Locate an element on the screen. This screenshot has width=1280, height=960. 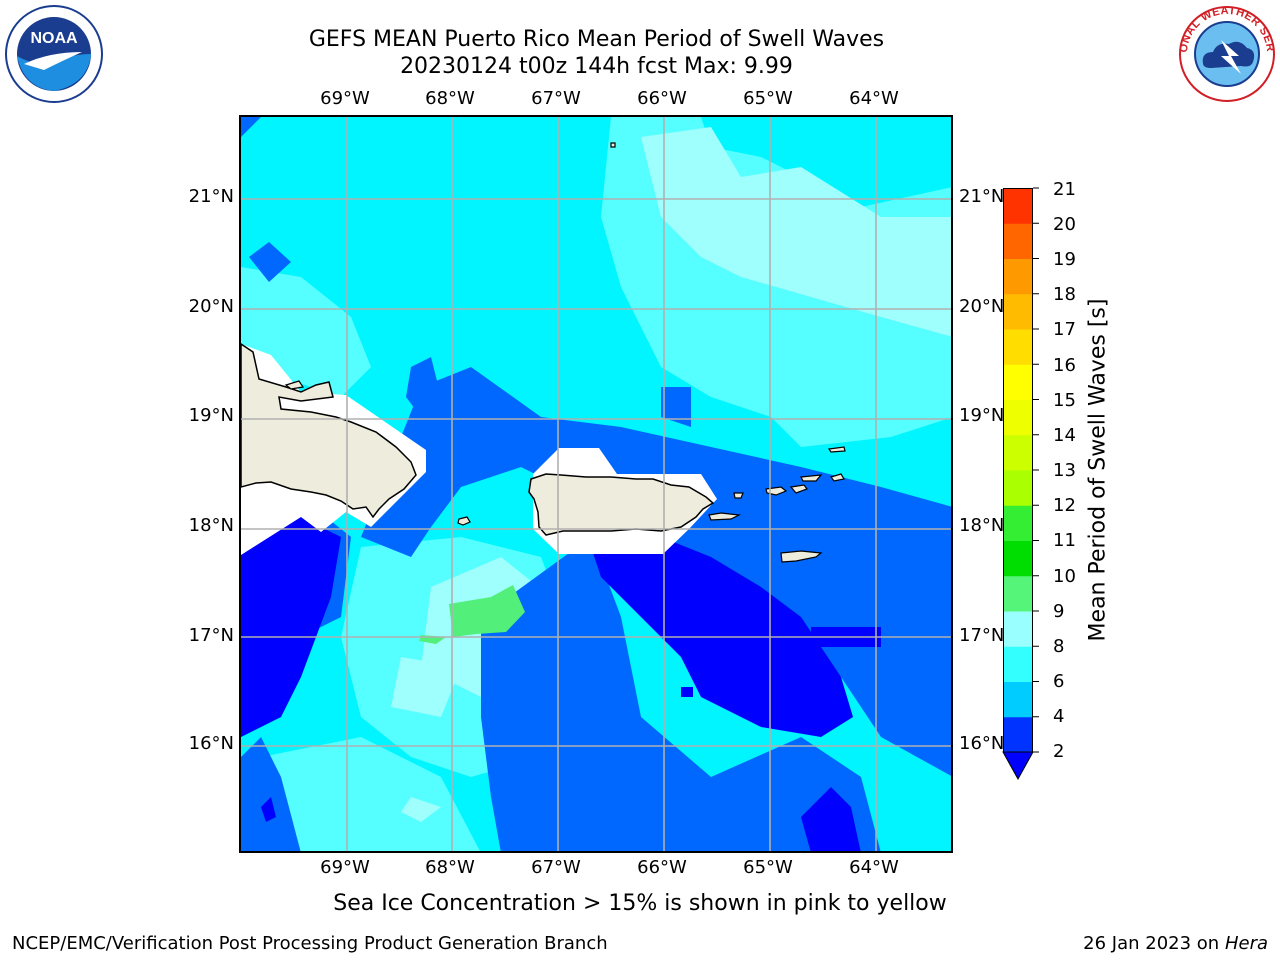
colorbar-tick: 13 is located at coordinates (1064, 470).